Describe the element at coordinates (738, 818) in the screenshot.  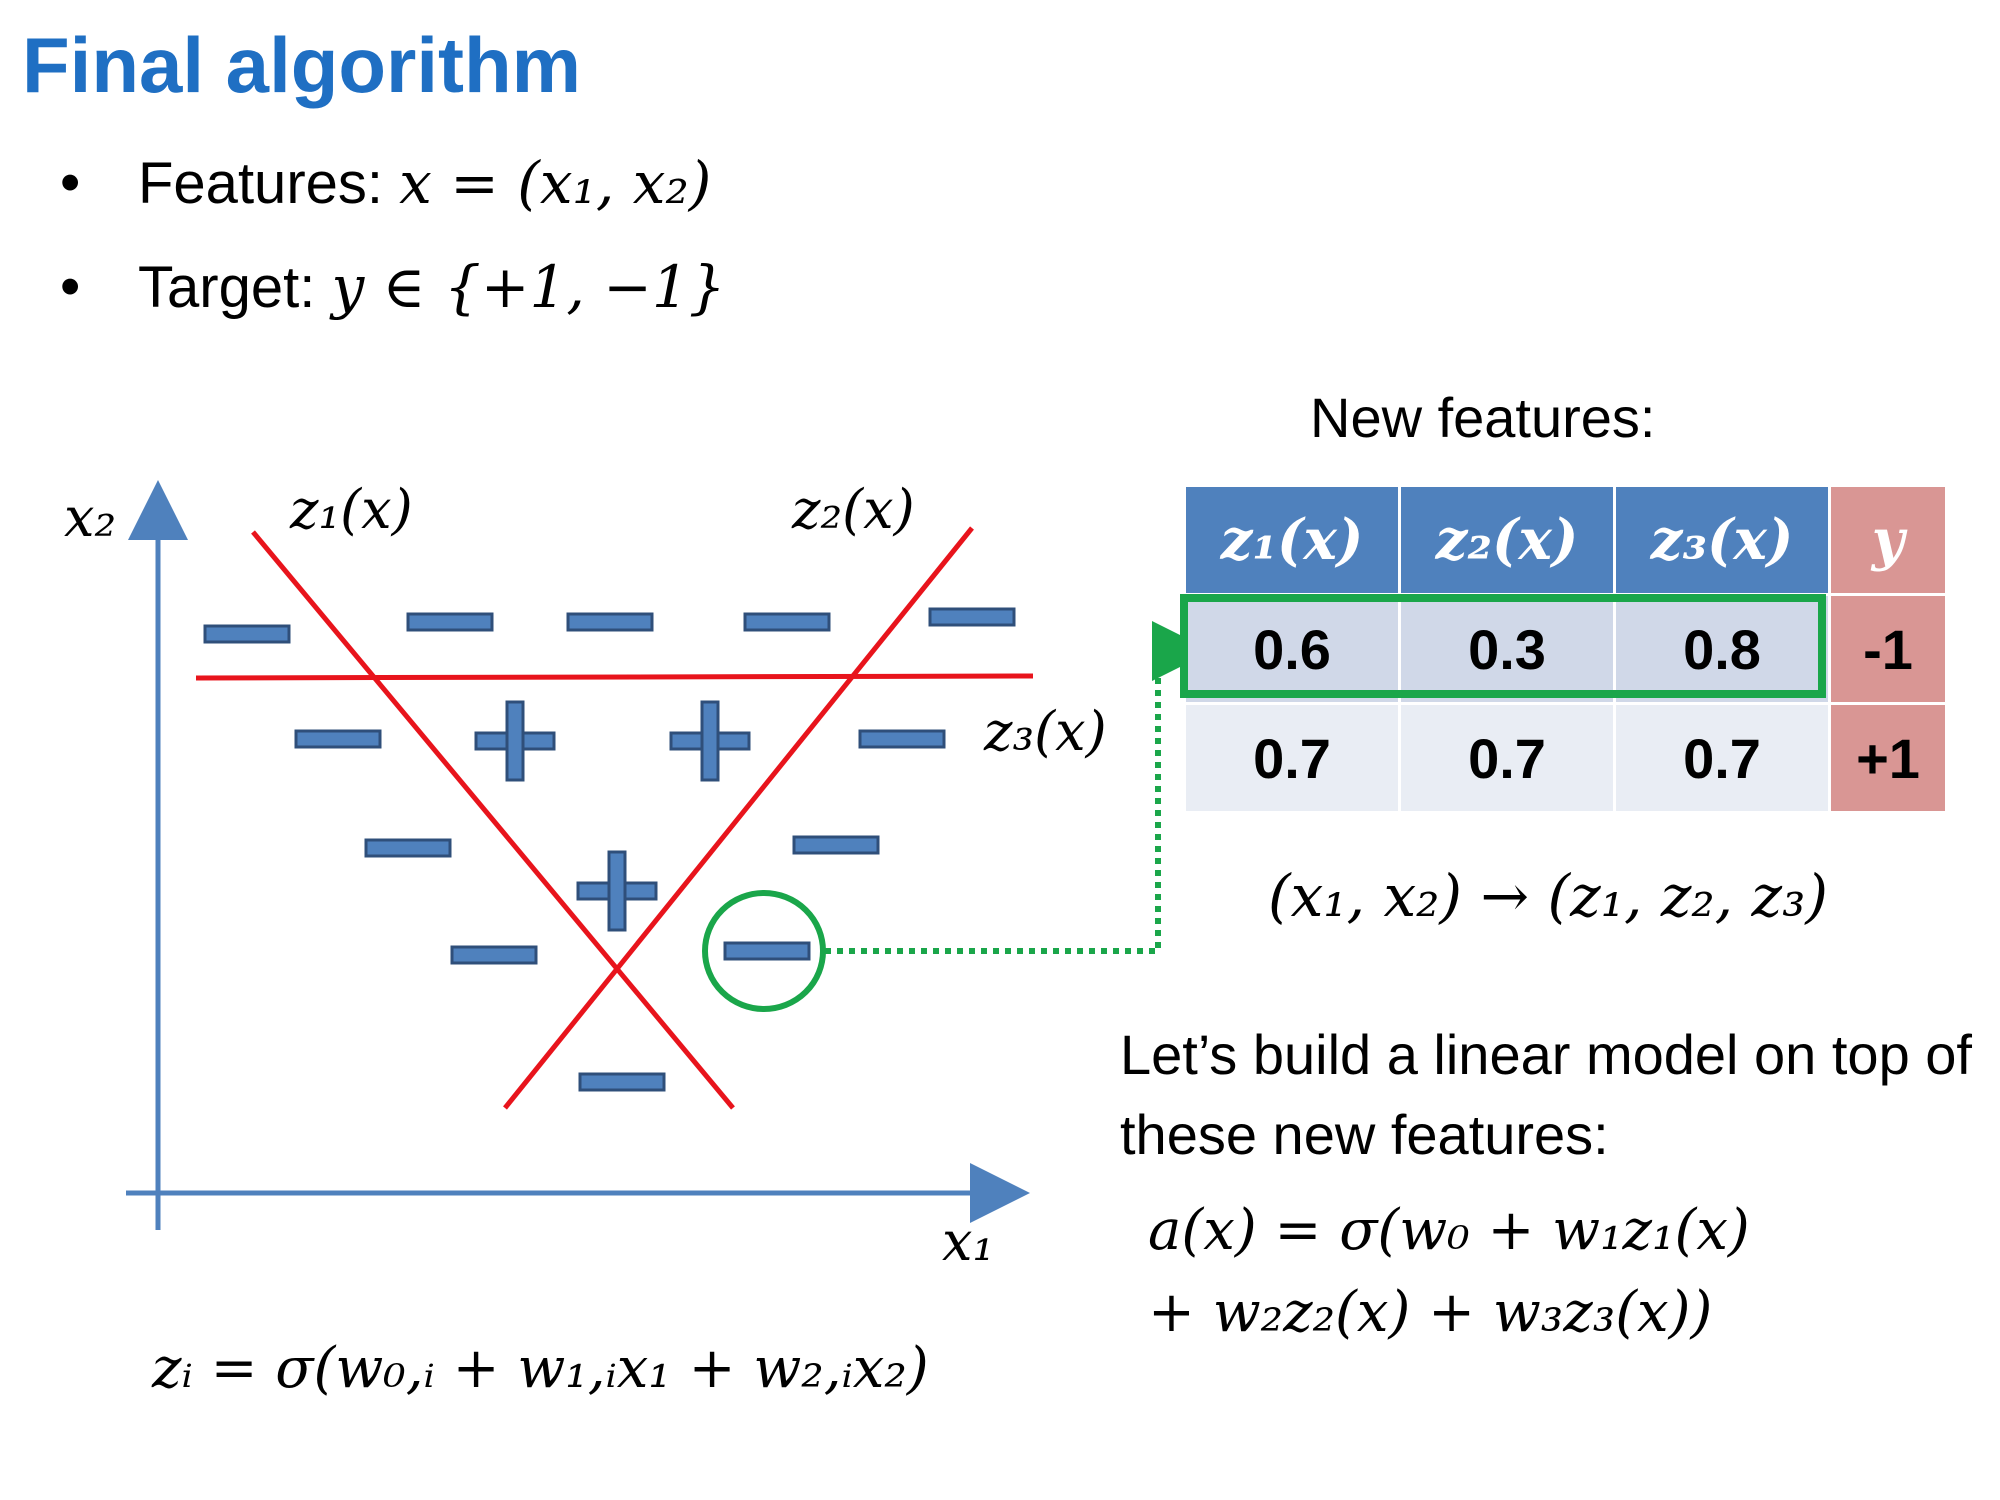
I see `line-z2` at that location.